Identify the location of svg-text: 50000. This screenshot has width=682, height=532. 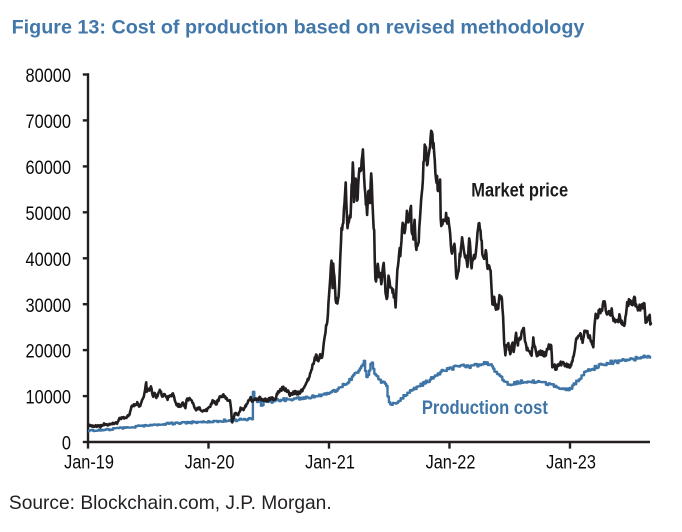
(49, 214).